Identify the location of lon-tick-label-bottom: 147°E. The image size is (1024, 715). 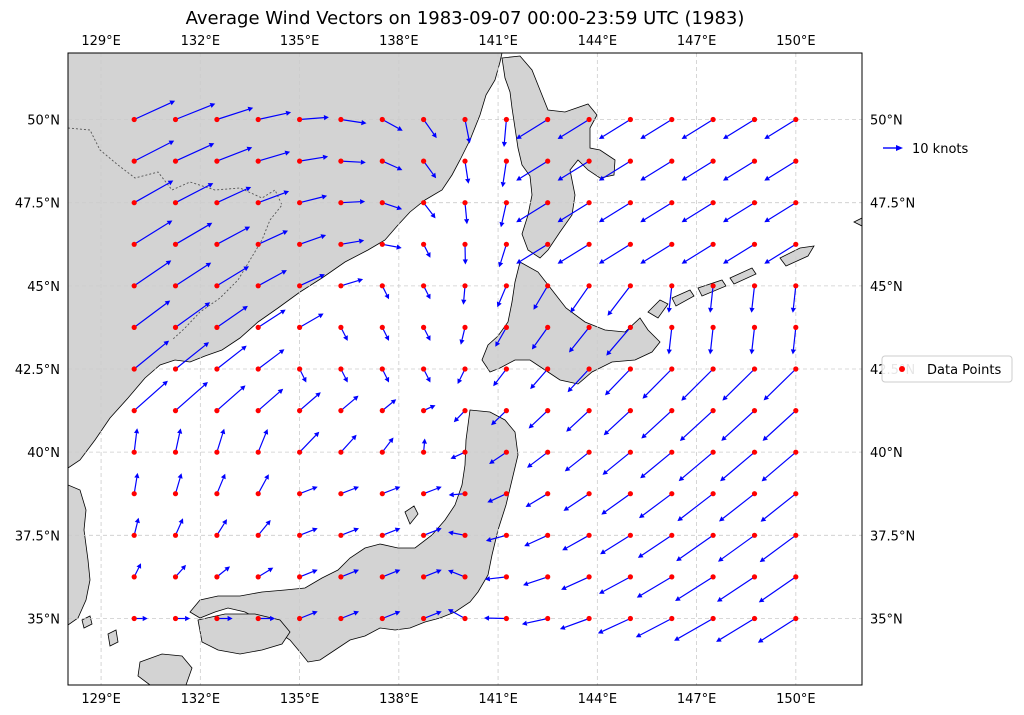
(697, 699).